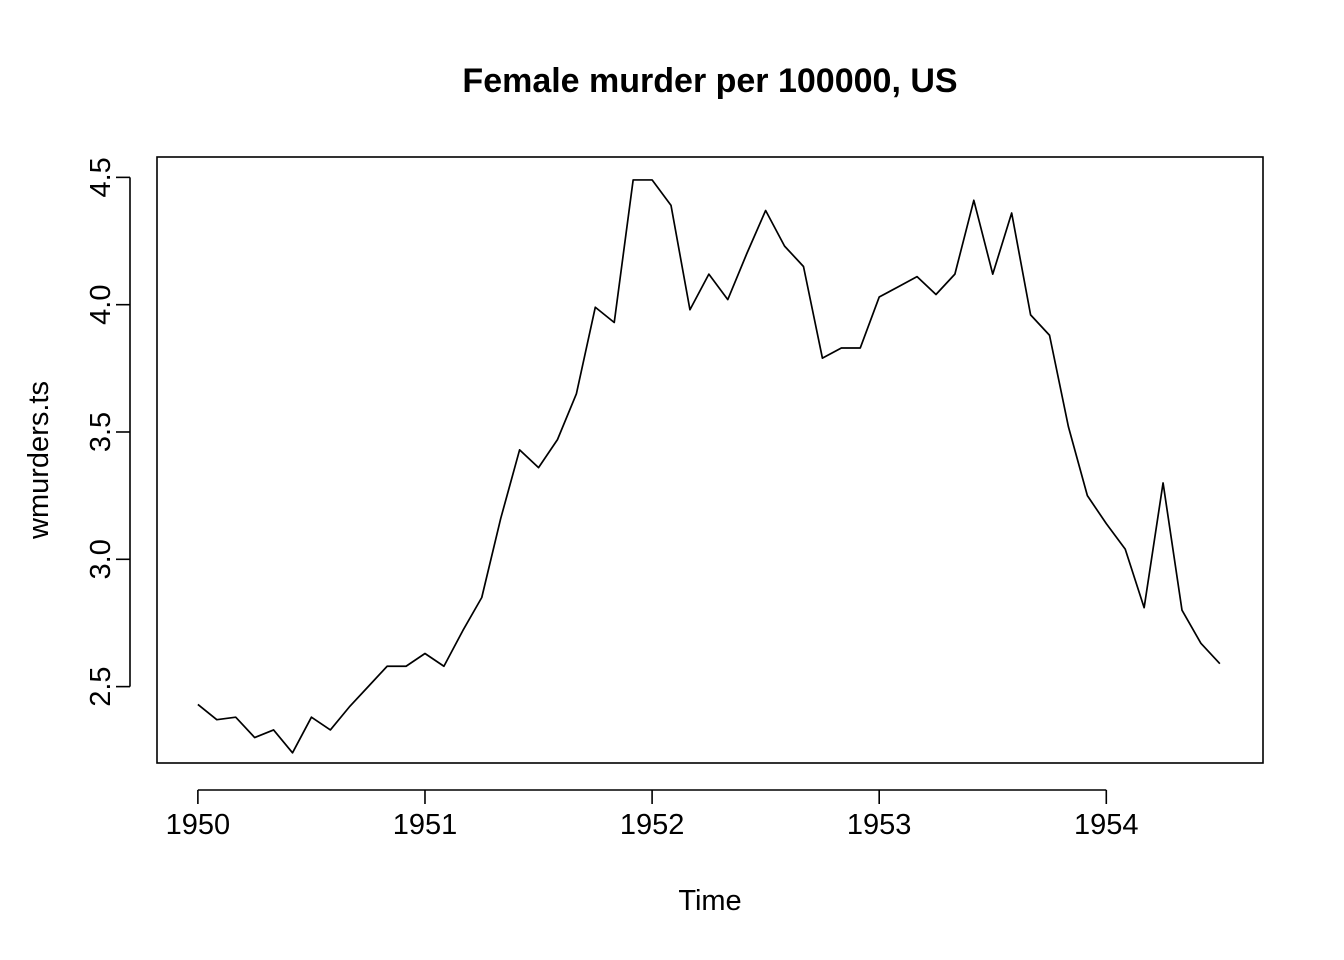 This screenshot has height=960, width=1344. What do you see at coordinates (101, 559) in the screenshot?
I see `y-tick-label: 3.0` at bounding box center [101, 559].